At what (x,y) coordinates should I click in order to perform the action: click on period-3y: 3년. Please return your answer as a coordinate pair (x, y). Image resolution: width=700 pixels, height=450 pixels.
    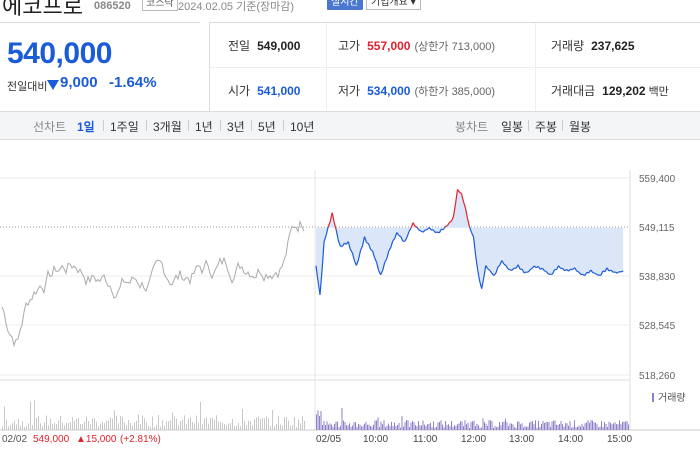
    Looking at the image, I should click on (236, 127).